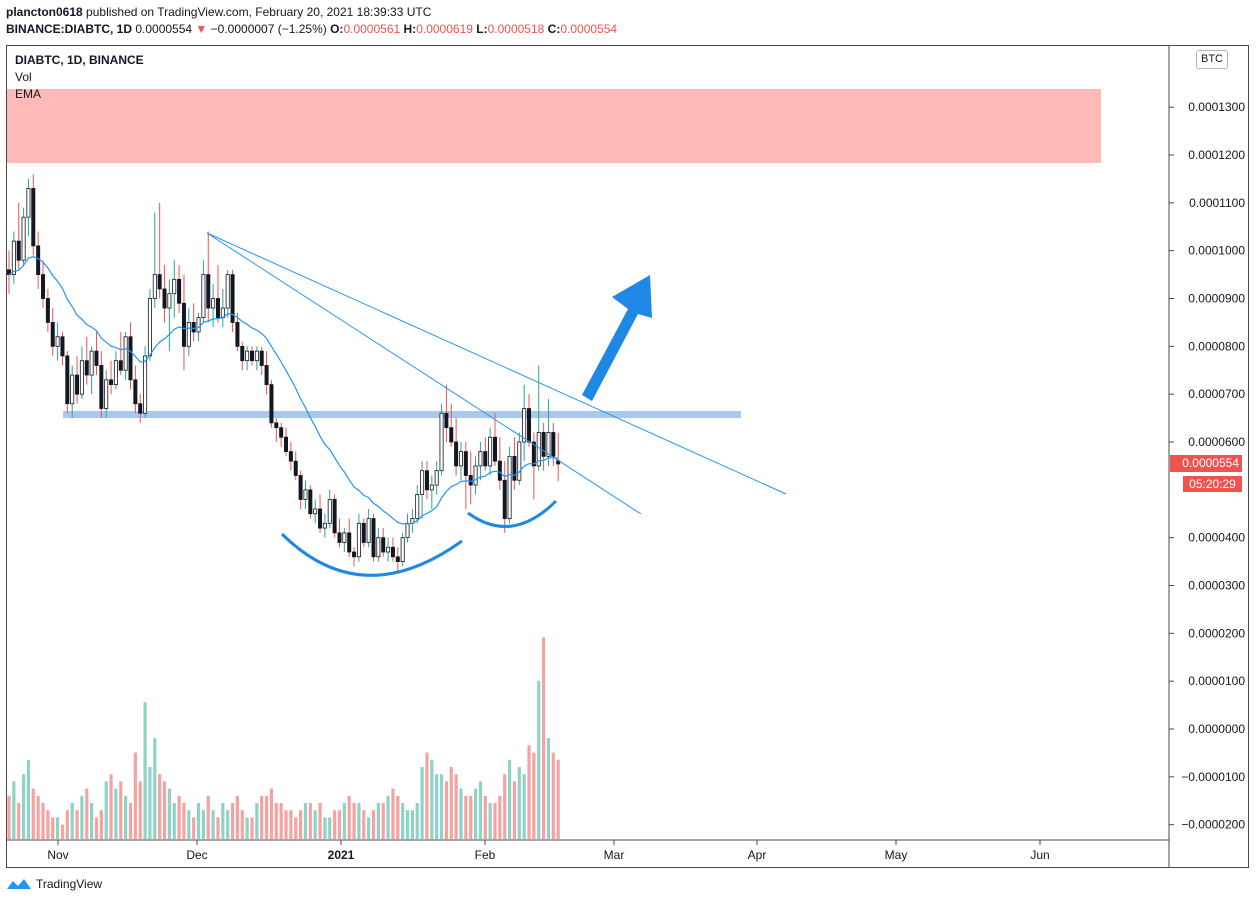  I want to click on price-tick-label: 0.0001000, so click(1216, 251).